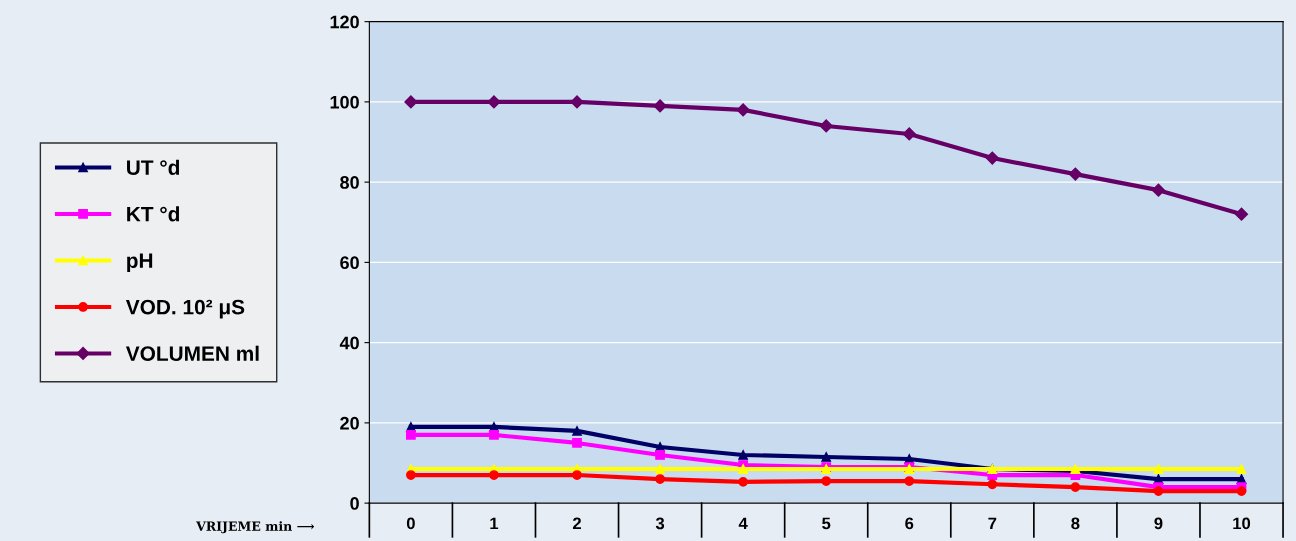 This screenshot has width=1296, height=541. Describe the element at coordinates (992, 523) in the screenshot. I see `x-tick-label: 7` at that location.